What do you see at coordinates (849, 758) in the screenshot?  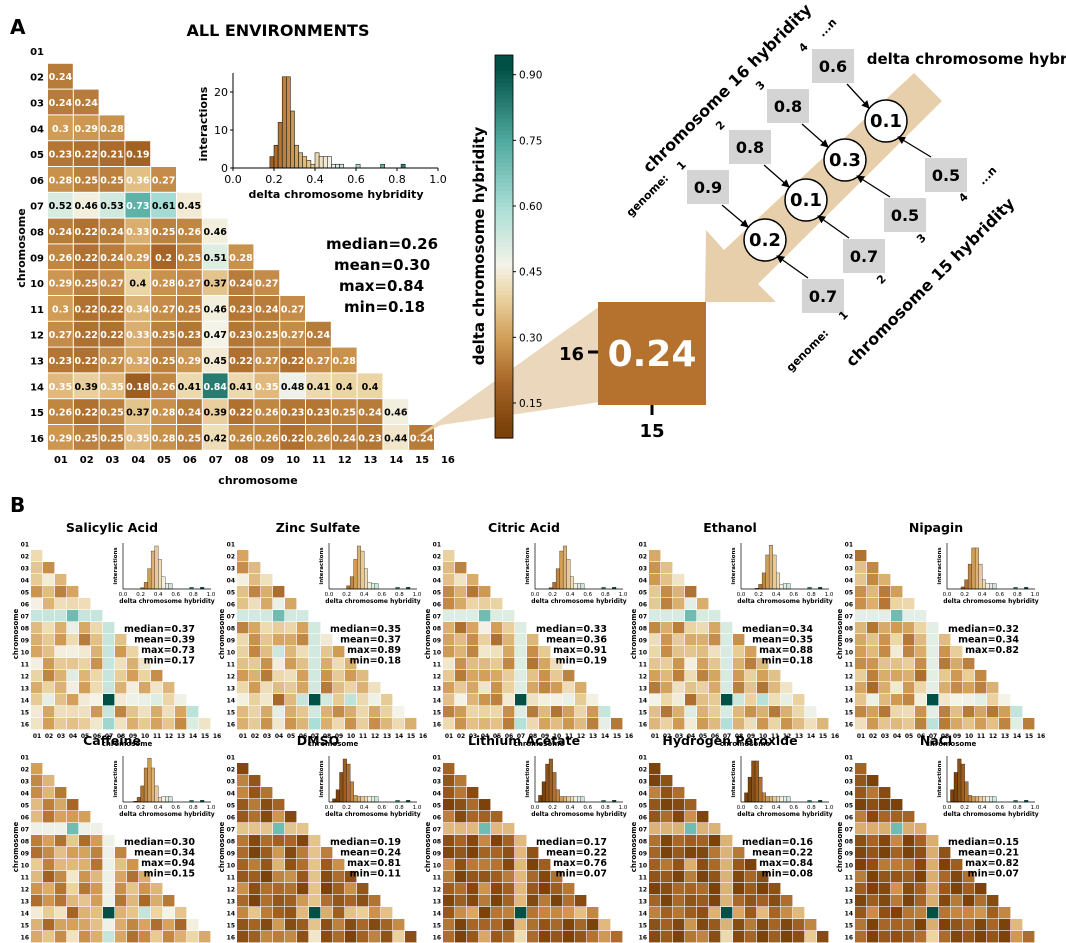 I see `env-row-tick-label: 01` at bounding box center [849, 758].